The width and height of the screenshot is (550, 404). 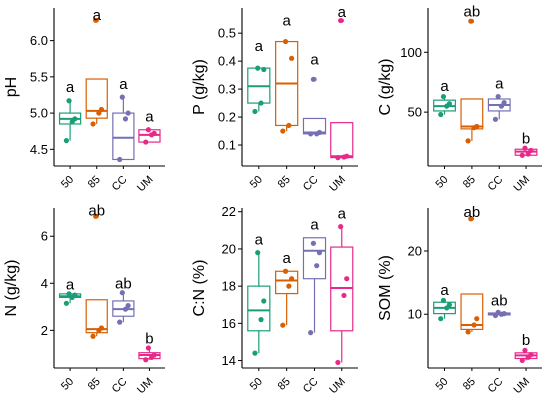 What do you see at coordinates (229, 211) in the screenshot?
I see `y-tick-label: 22` at bounding box center [229, 211].